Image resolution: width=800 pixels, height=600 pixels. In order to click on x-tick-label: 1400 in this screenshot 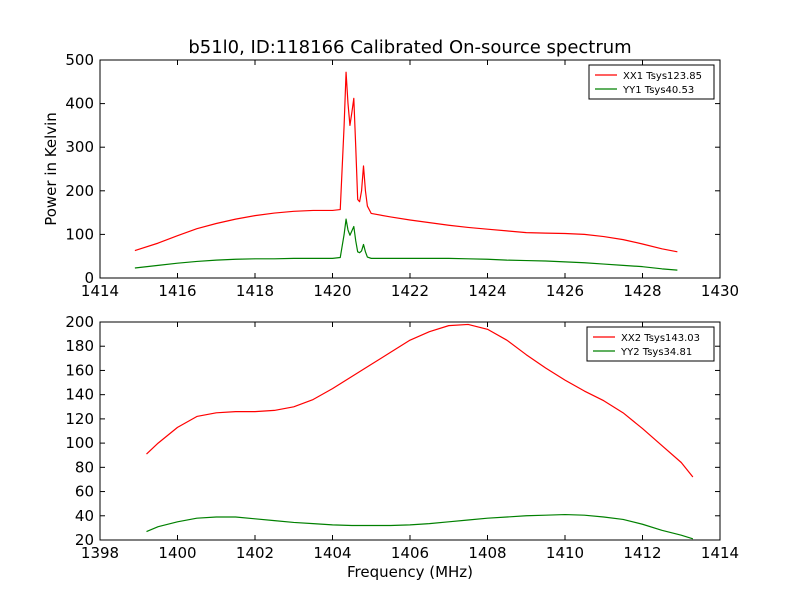, I will do `click(177, 553)`.